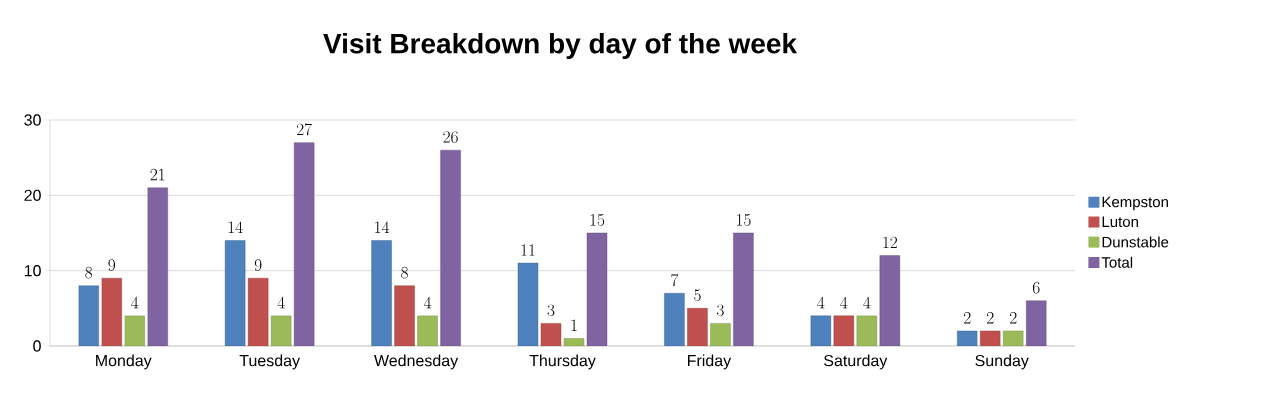 This screenshot has height=406, width=1266. What do you see at coordinates (304, 129) in the screenshot?
I see `data-label: 27` at bounding box center [304, 129].